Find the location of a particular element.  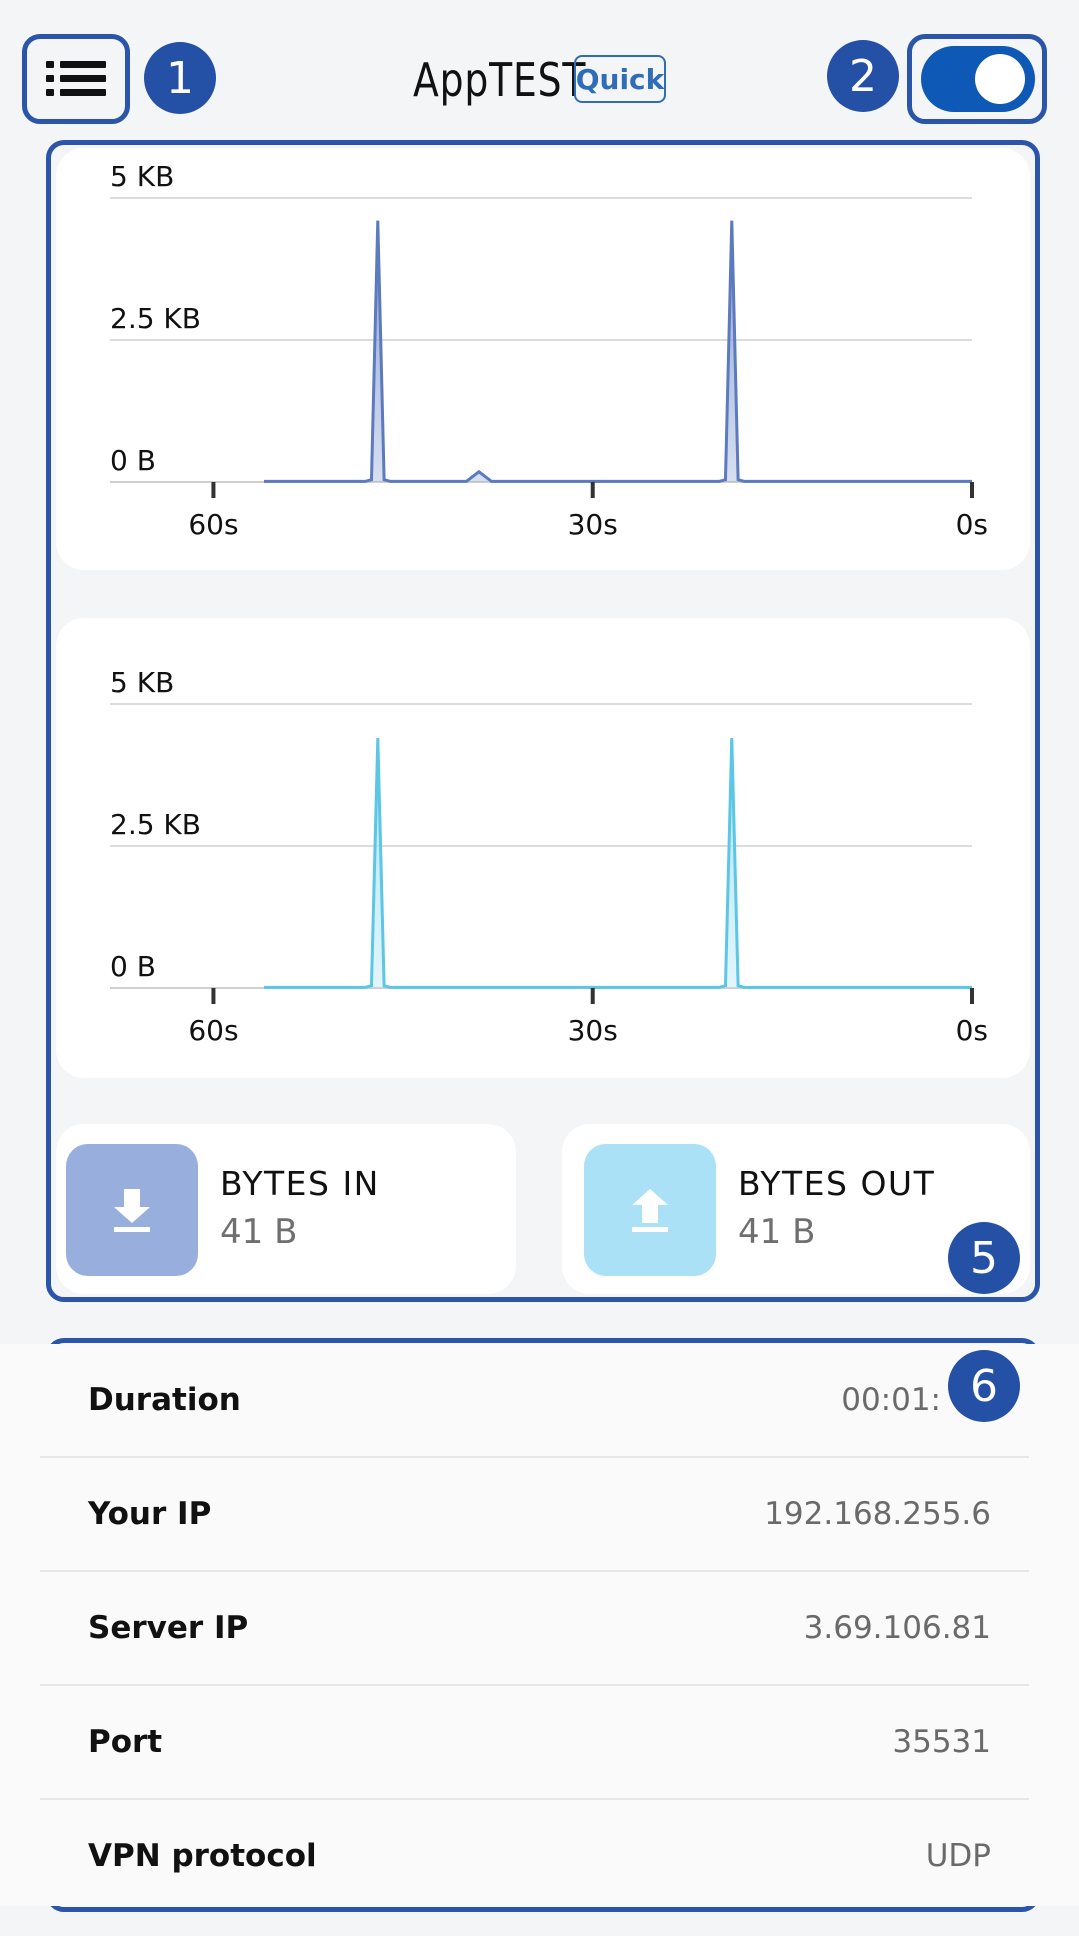

port-label: Port is located at coordinates (125, 1742).